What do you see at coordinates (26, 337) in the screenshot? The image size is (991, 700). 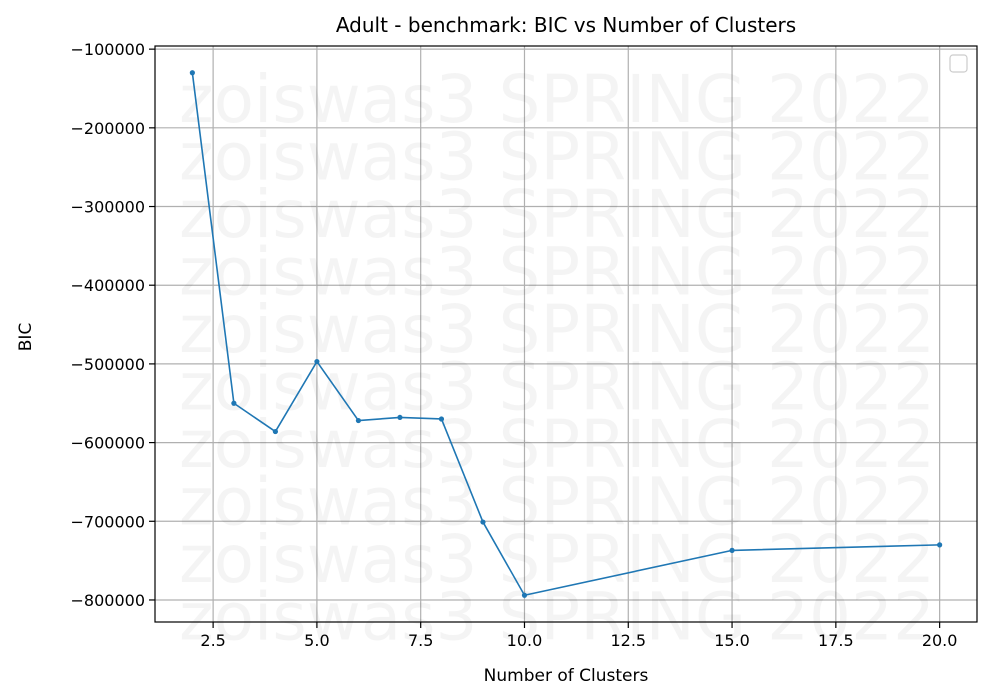 I see `y-axis-label: BIC` at bounding box center [26, 337].